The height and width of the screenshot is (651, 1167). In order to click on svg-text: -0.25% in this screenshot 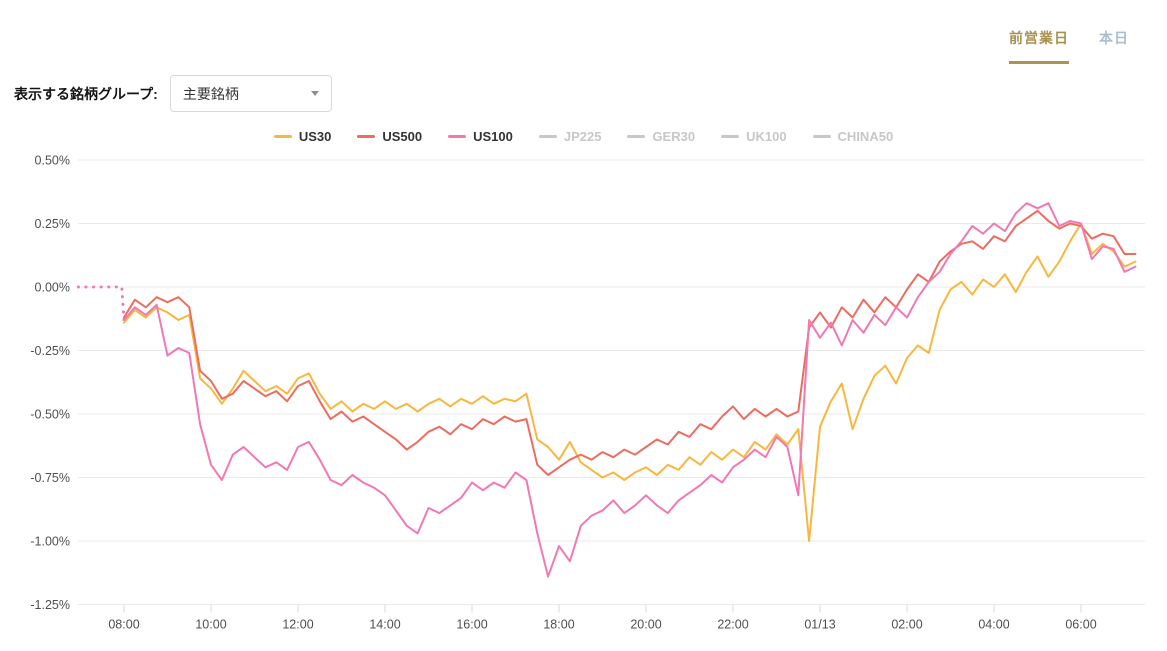, I will do `click(50, 351)`.